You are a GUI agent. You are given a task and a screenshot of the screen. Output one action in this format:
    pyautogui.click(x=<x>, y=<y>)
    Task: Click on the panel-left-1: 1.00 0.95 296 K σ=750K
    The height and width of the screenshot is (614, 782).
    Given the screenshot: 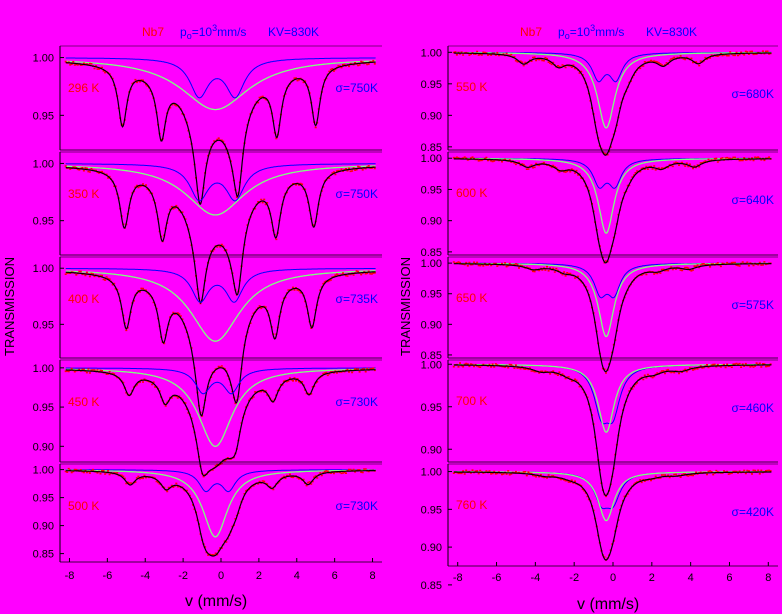 What is the action you would take?
    pyautogui.click(x=207, y=125)
    